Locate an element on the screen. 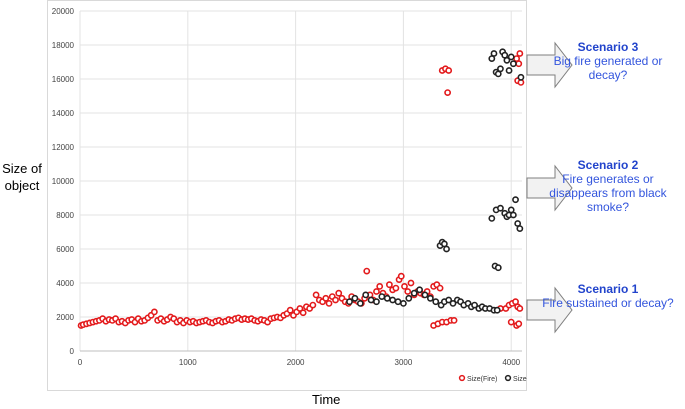 This screenshot has height=409, width=685. legend-size-label: Size is located at coordinates (520, 379).